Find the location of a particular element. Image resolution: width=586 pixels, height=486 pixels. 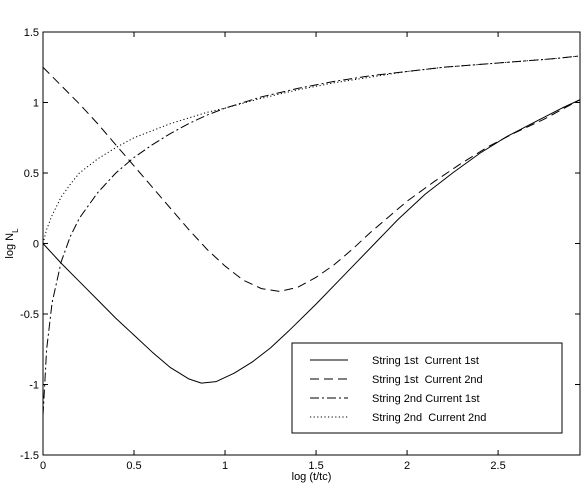

legend-box is located at coordinates (427, 388).